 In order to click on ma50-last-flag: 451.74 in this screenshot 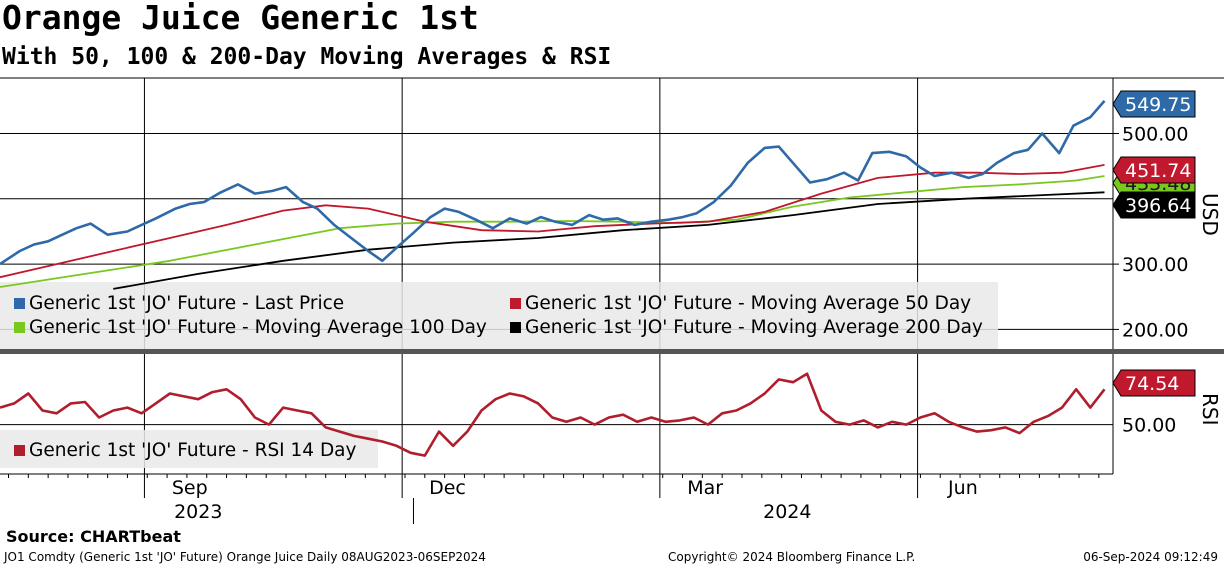, I will do `click(1158, 171)`.